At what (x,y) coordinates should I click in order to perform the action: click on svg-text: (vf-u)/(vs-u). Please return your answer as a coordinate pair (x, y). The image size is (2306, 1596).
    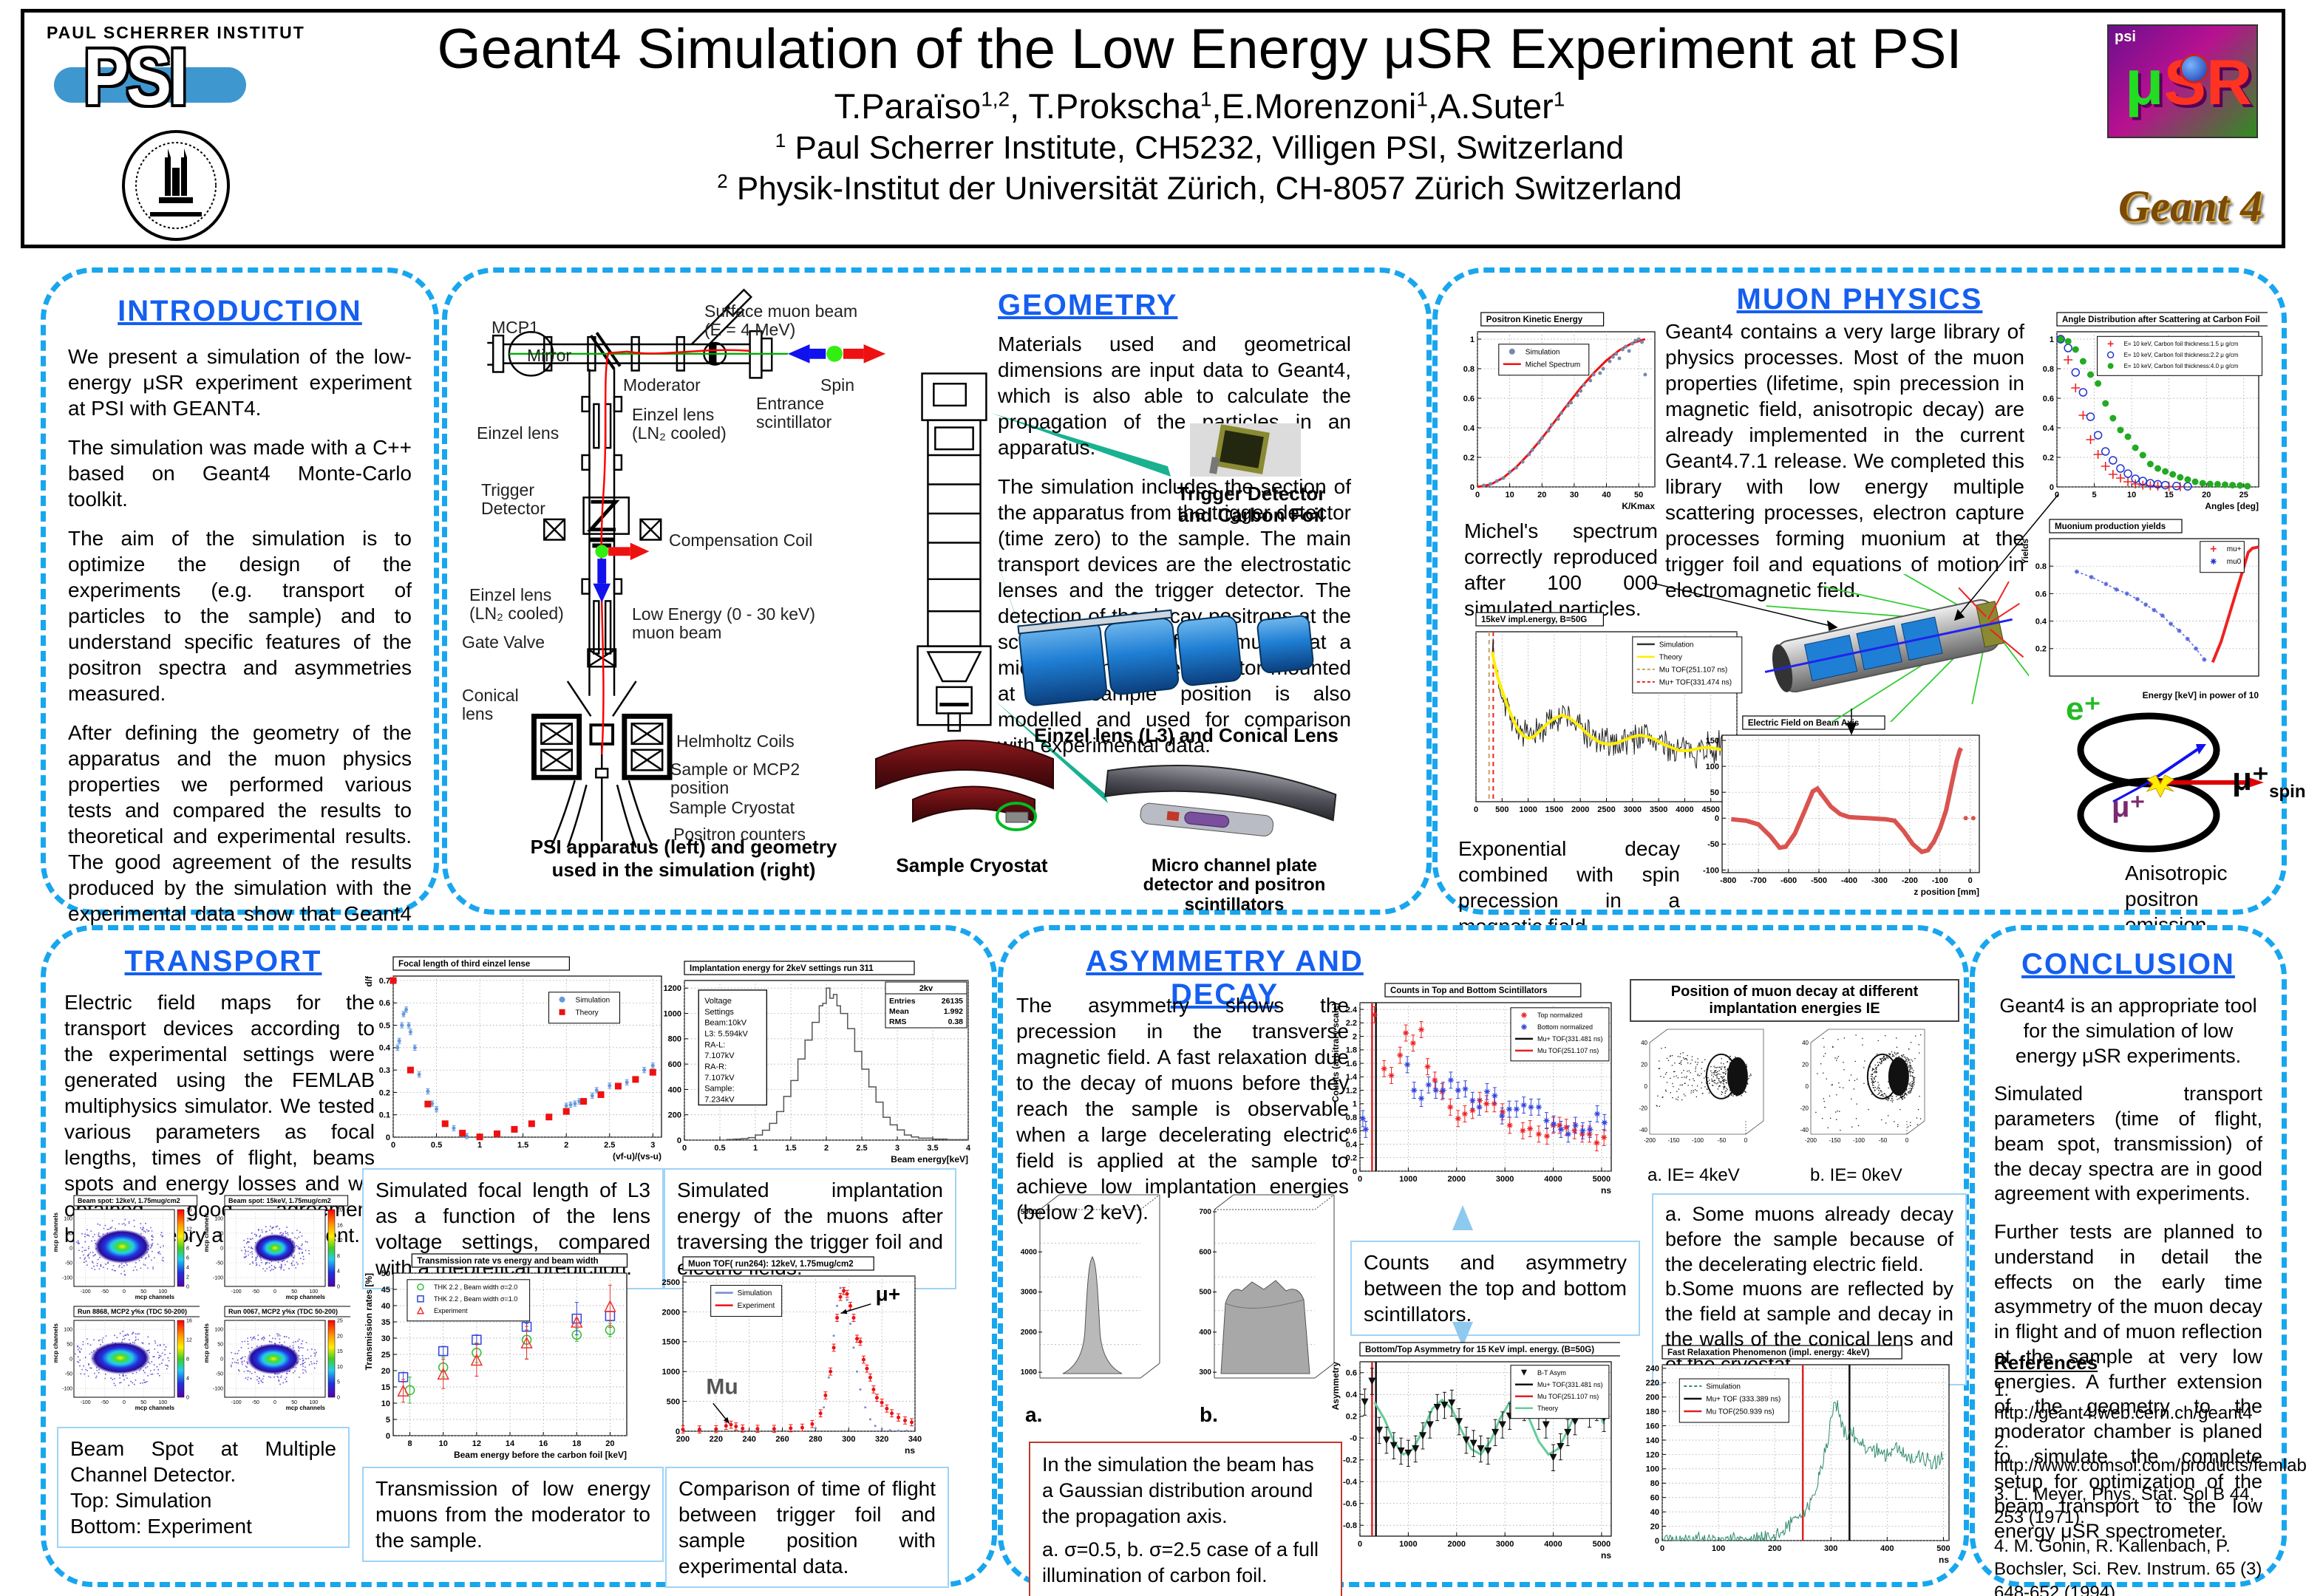
    Looking at the image, I should click on (637, 1156).